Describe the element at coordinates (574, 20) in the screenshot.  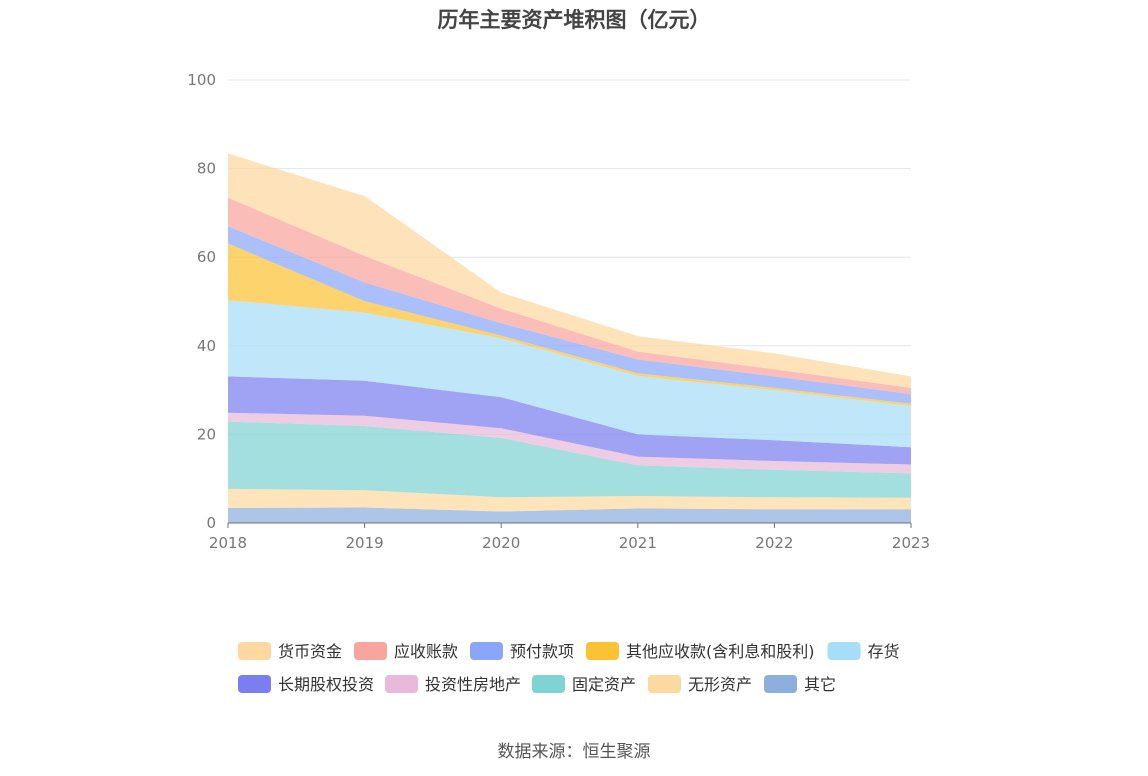
I see `chart-title: 历年主要资产堆积图（亿元）` at that location.